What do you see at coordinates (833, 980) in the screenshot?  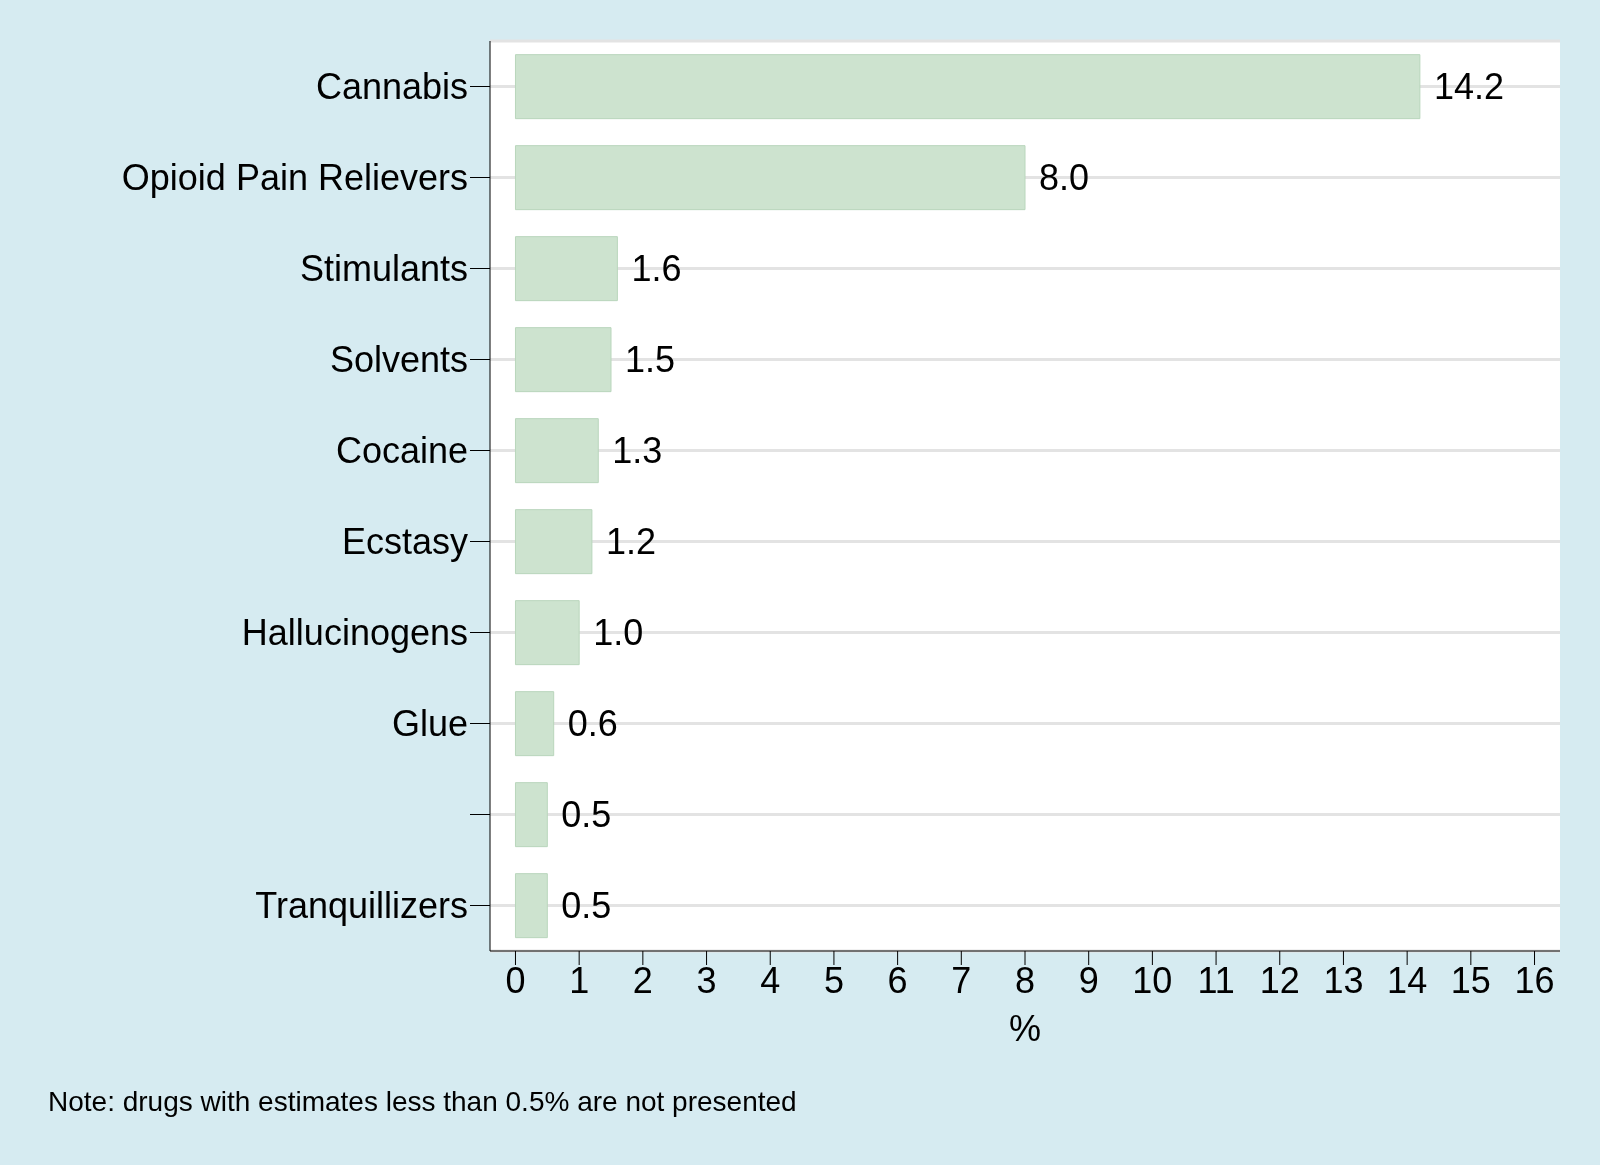 I see `x-tick-label: 5` at bounding box center [833, 980].